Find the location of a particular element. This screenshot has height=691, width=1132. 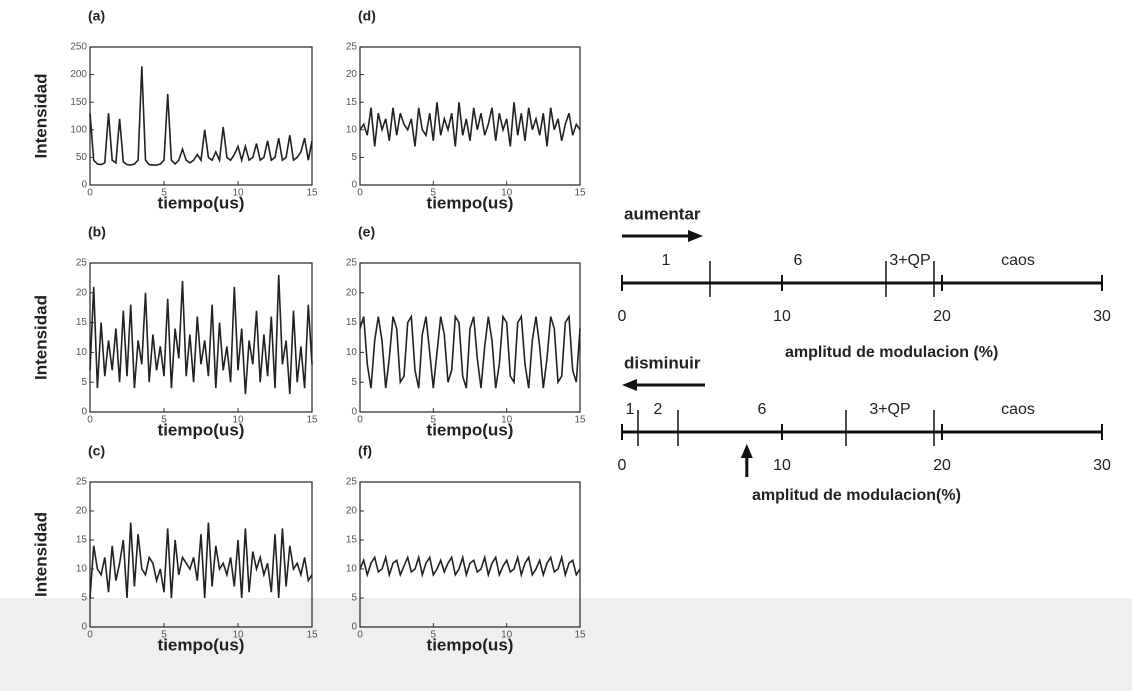

y-tick-label: 50 is located at coordinates (82, 157).